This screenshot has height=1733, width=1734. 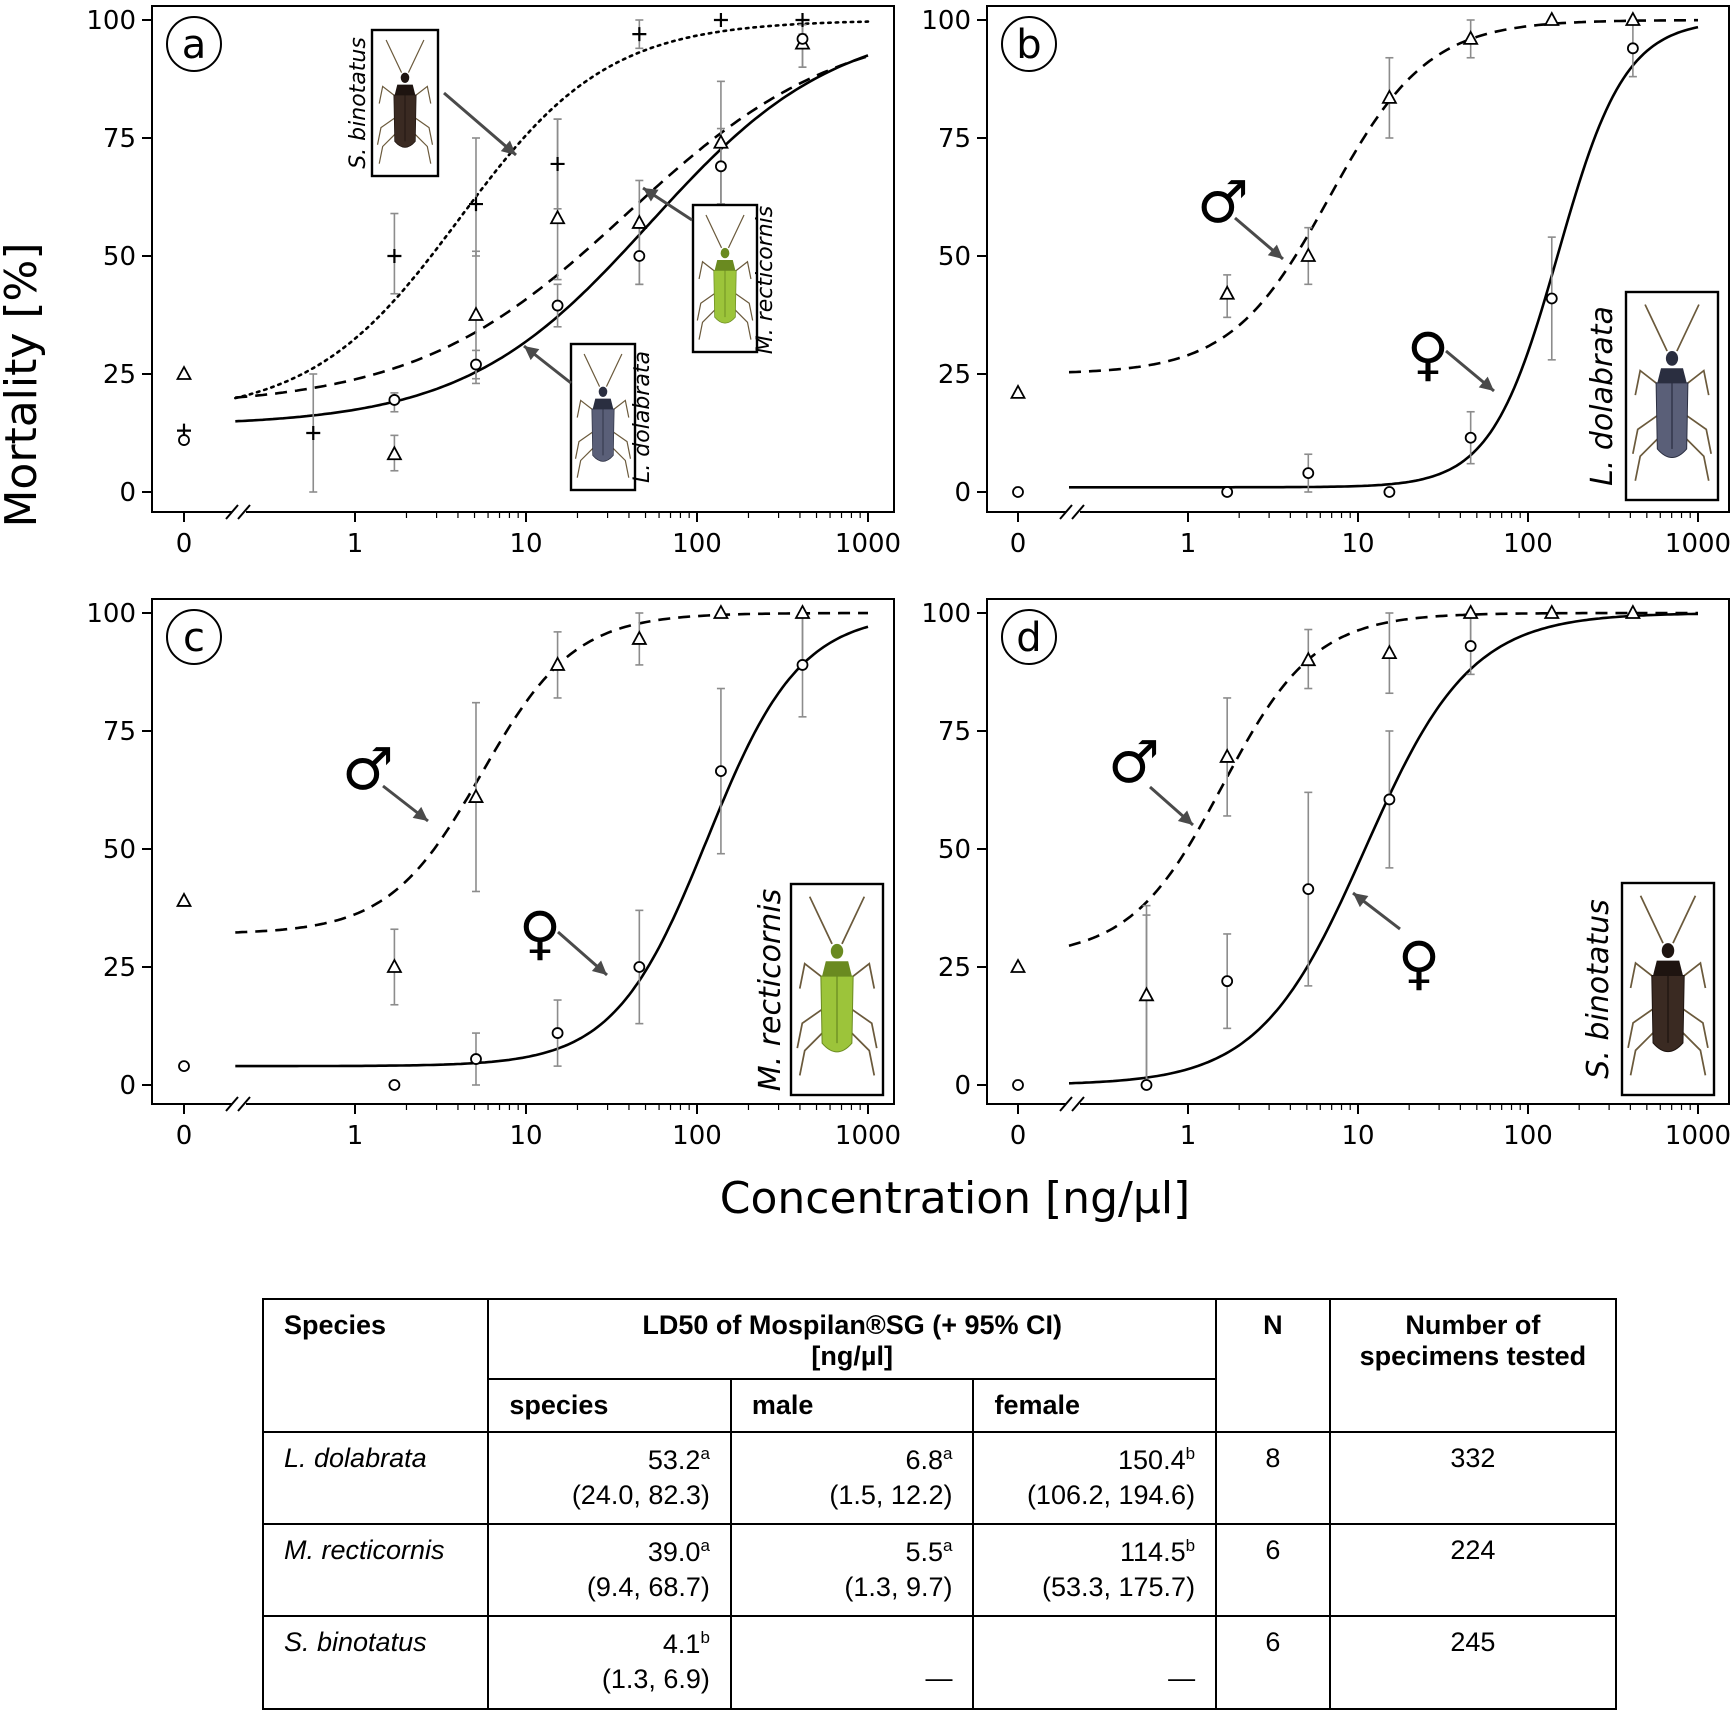 What do you see at coordinates (480, 124) in the screenshot?
I see `annotation-arrow` at bounding box center [480, 124].